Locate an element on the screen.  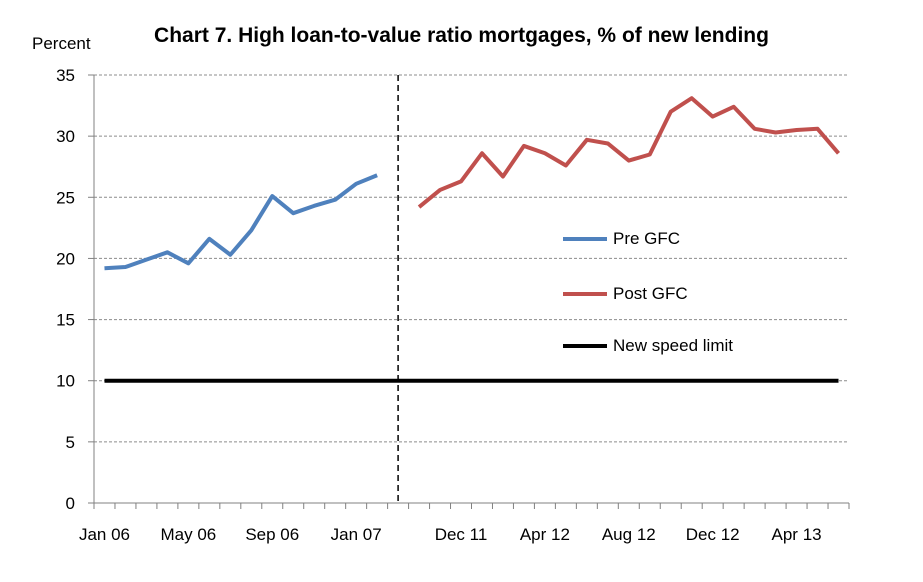
y-tick-label: 0 is located at coordinates (70, 503).